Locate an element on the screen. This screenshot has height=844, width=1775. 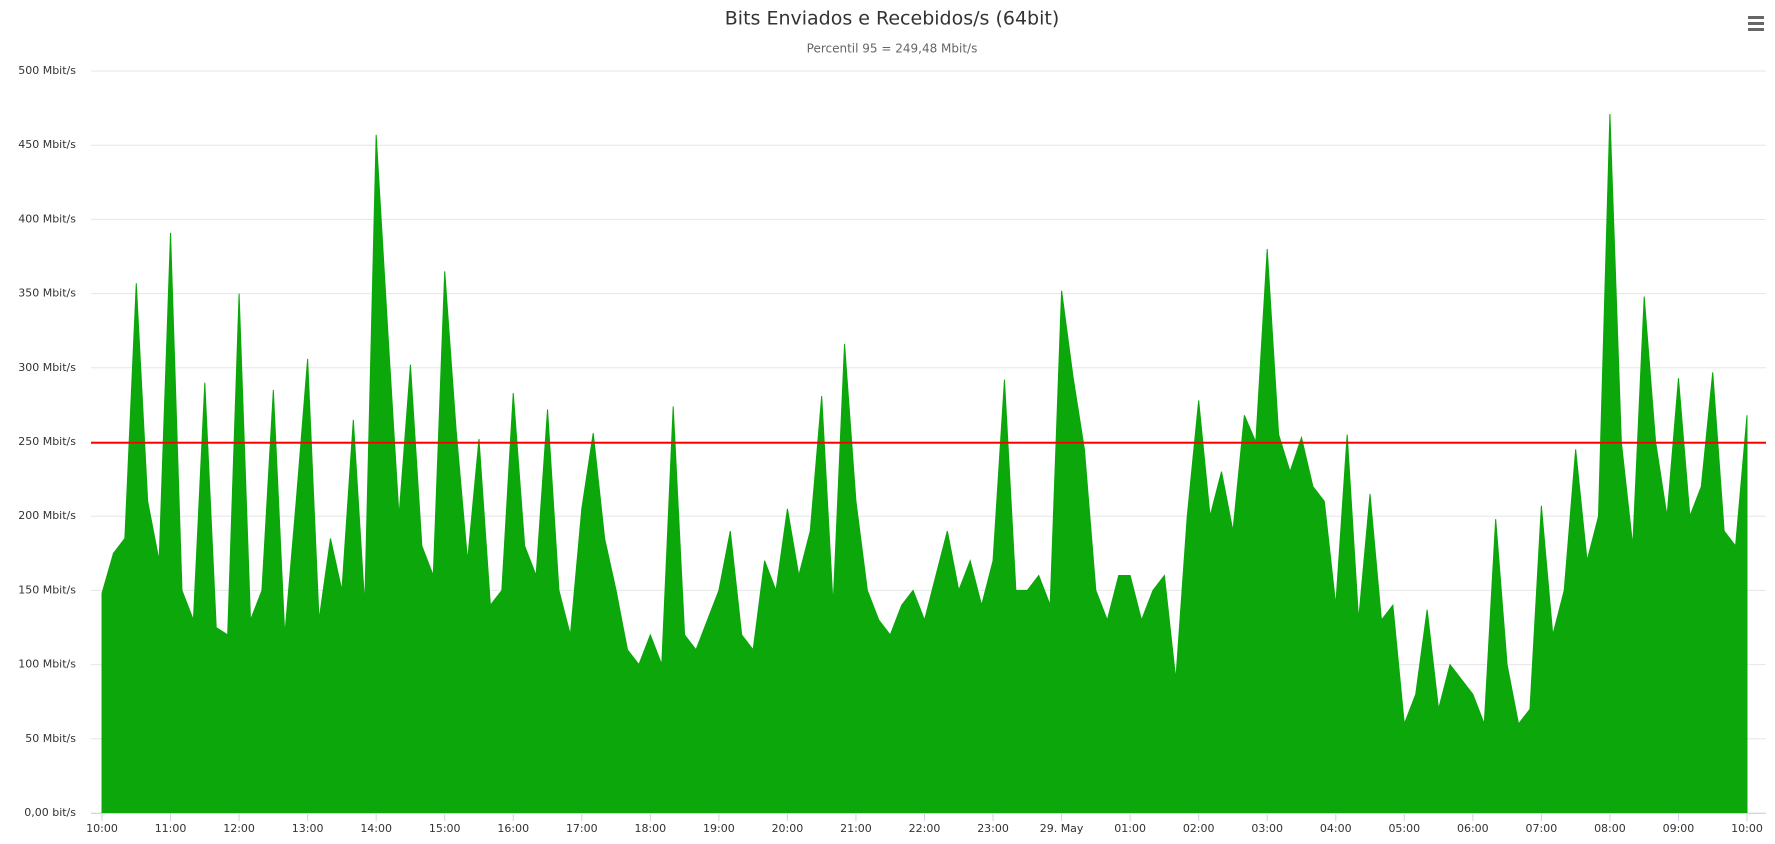
x-tick-label: 21:00 is located at coordinates (856, 828).